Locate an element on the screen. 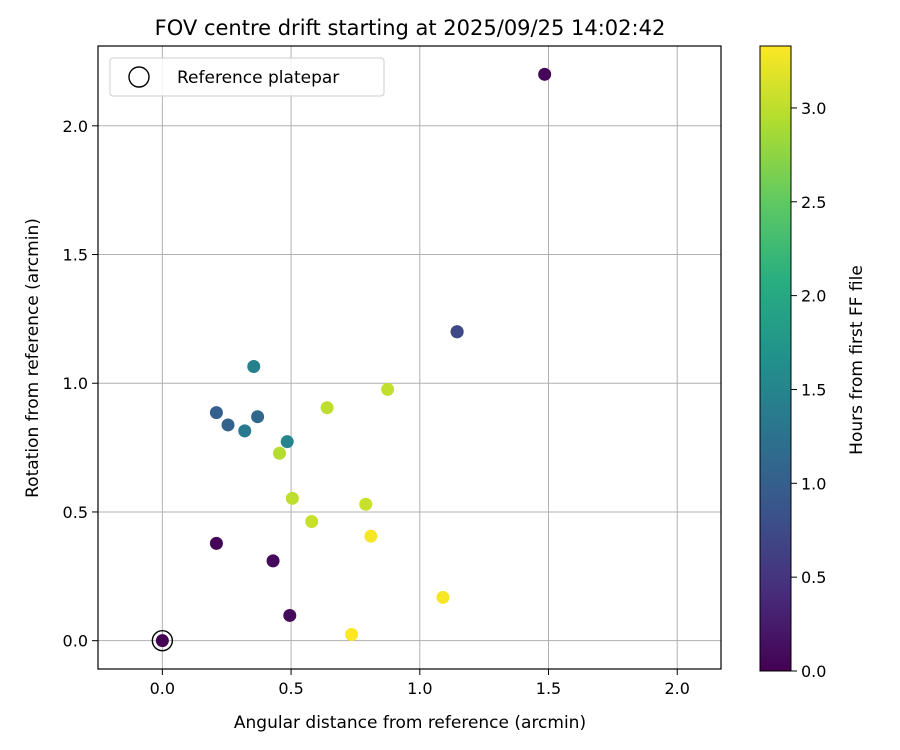 This screenshot has width=900, height=750. x-tick-label: 0.0 is located at coordinates (162, 688).